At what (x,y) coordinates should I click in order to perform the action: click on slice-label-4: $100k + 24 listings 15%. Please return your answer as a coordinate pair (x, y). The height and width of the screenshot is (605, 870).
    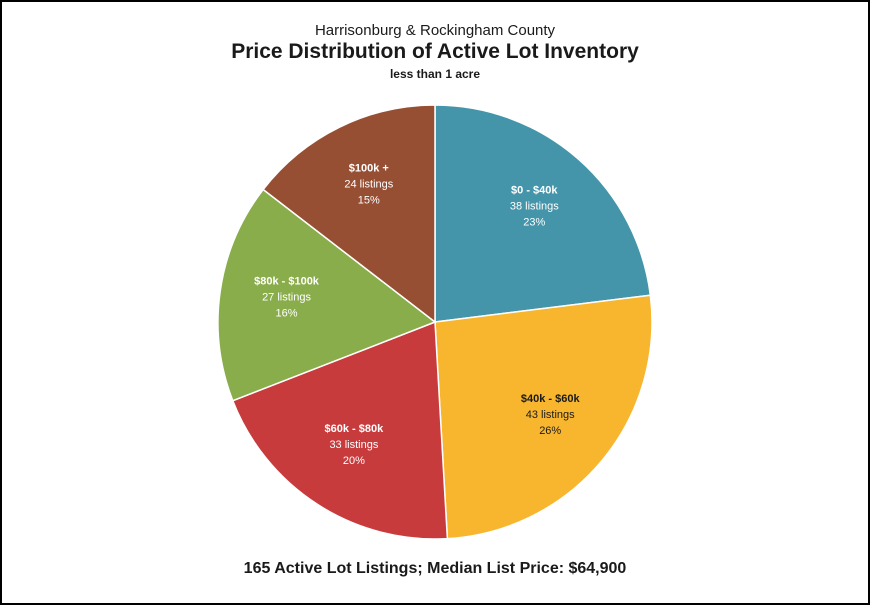
    Looking at the image, I should click on (368, 184).